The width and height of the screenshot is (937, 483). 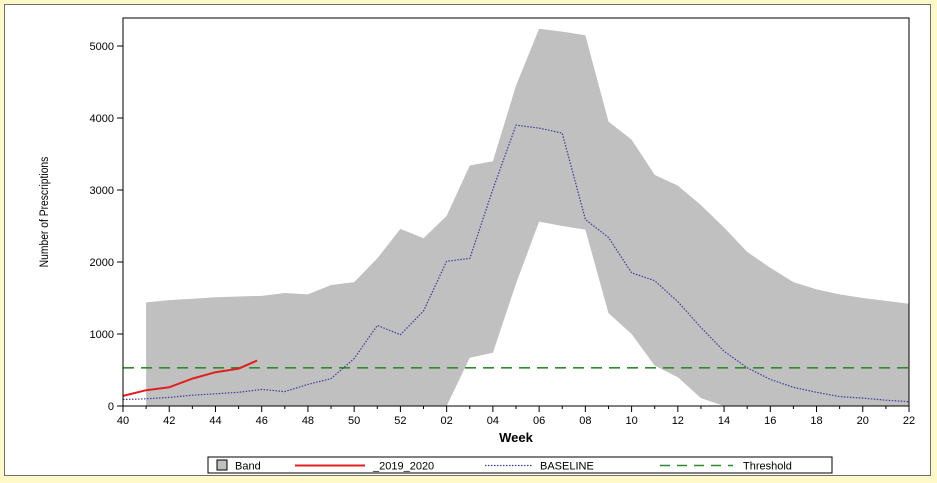 I want to click on x-tick-label: 44, so click(x=215, y=421).